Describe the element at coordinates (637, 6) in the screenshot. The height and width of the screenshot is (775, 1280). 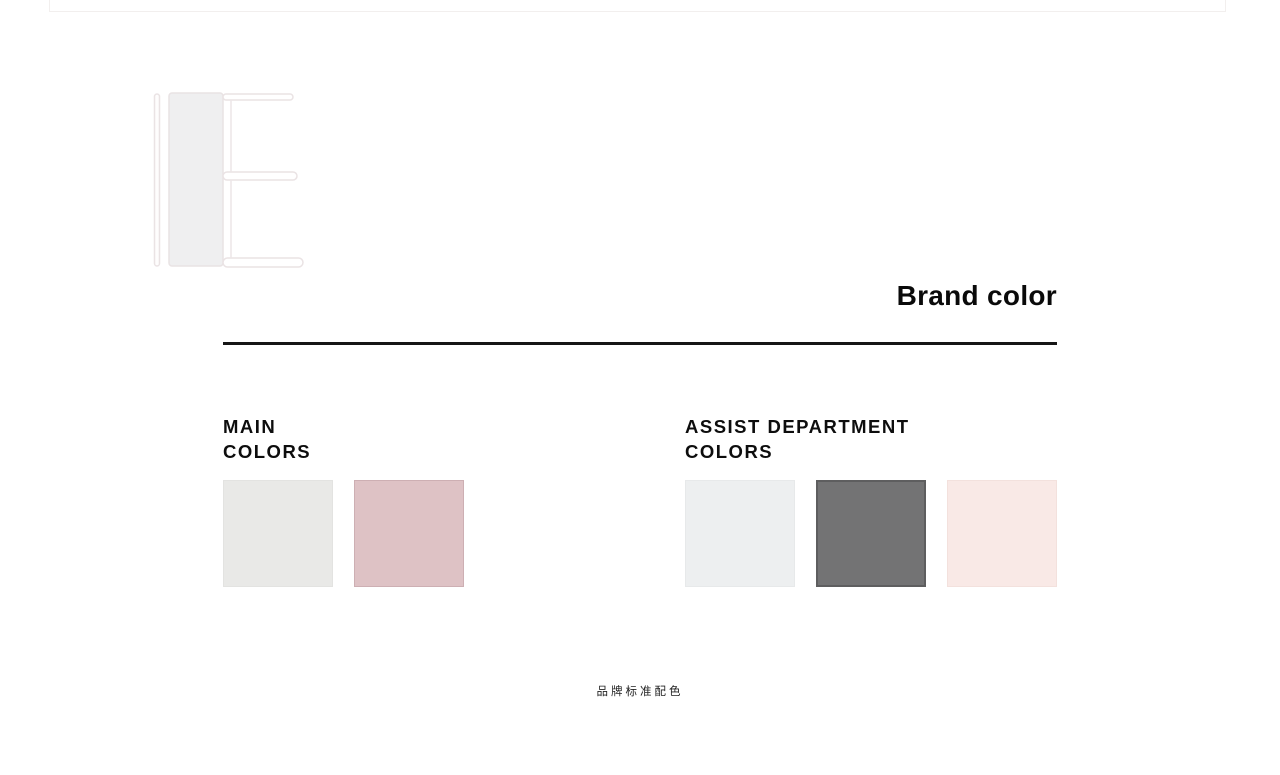
I see `previous-slide-edge` at that location.